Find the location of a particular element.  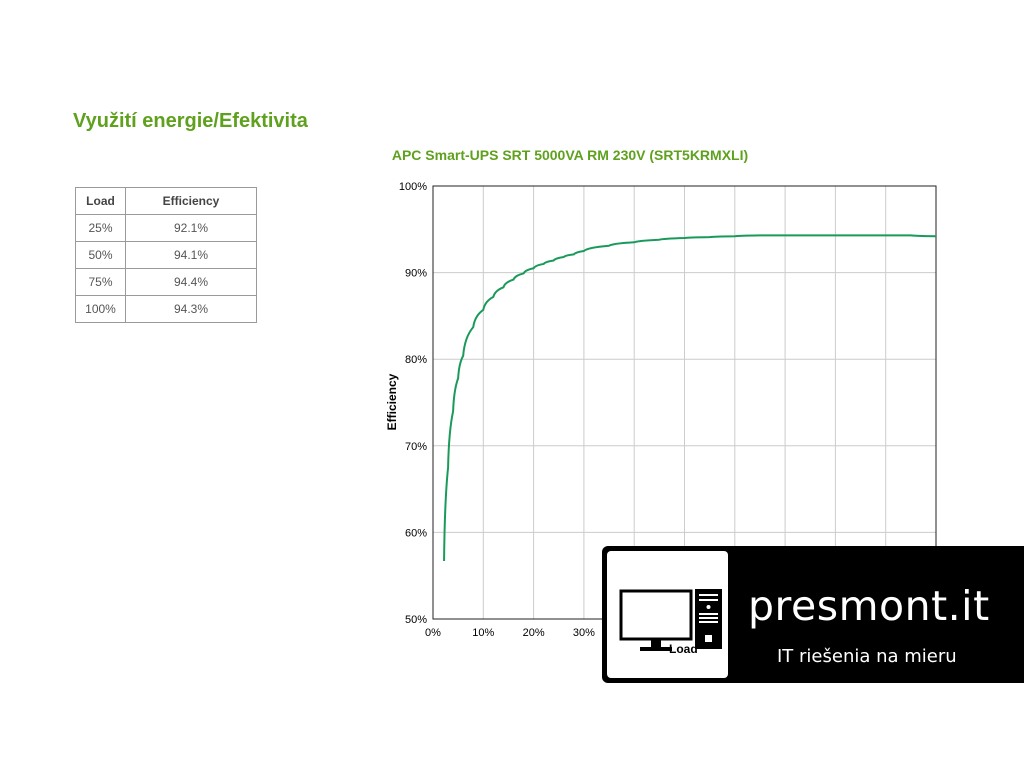

table-row: 75% 94.4% is located at coordinates (166, 282).